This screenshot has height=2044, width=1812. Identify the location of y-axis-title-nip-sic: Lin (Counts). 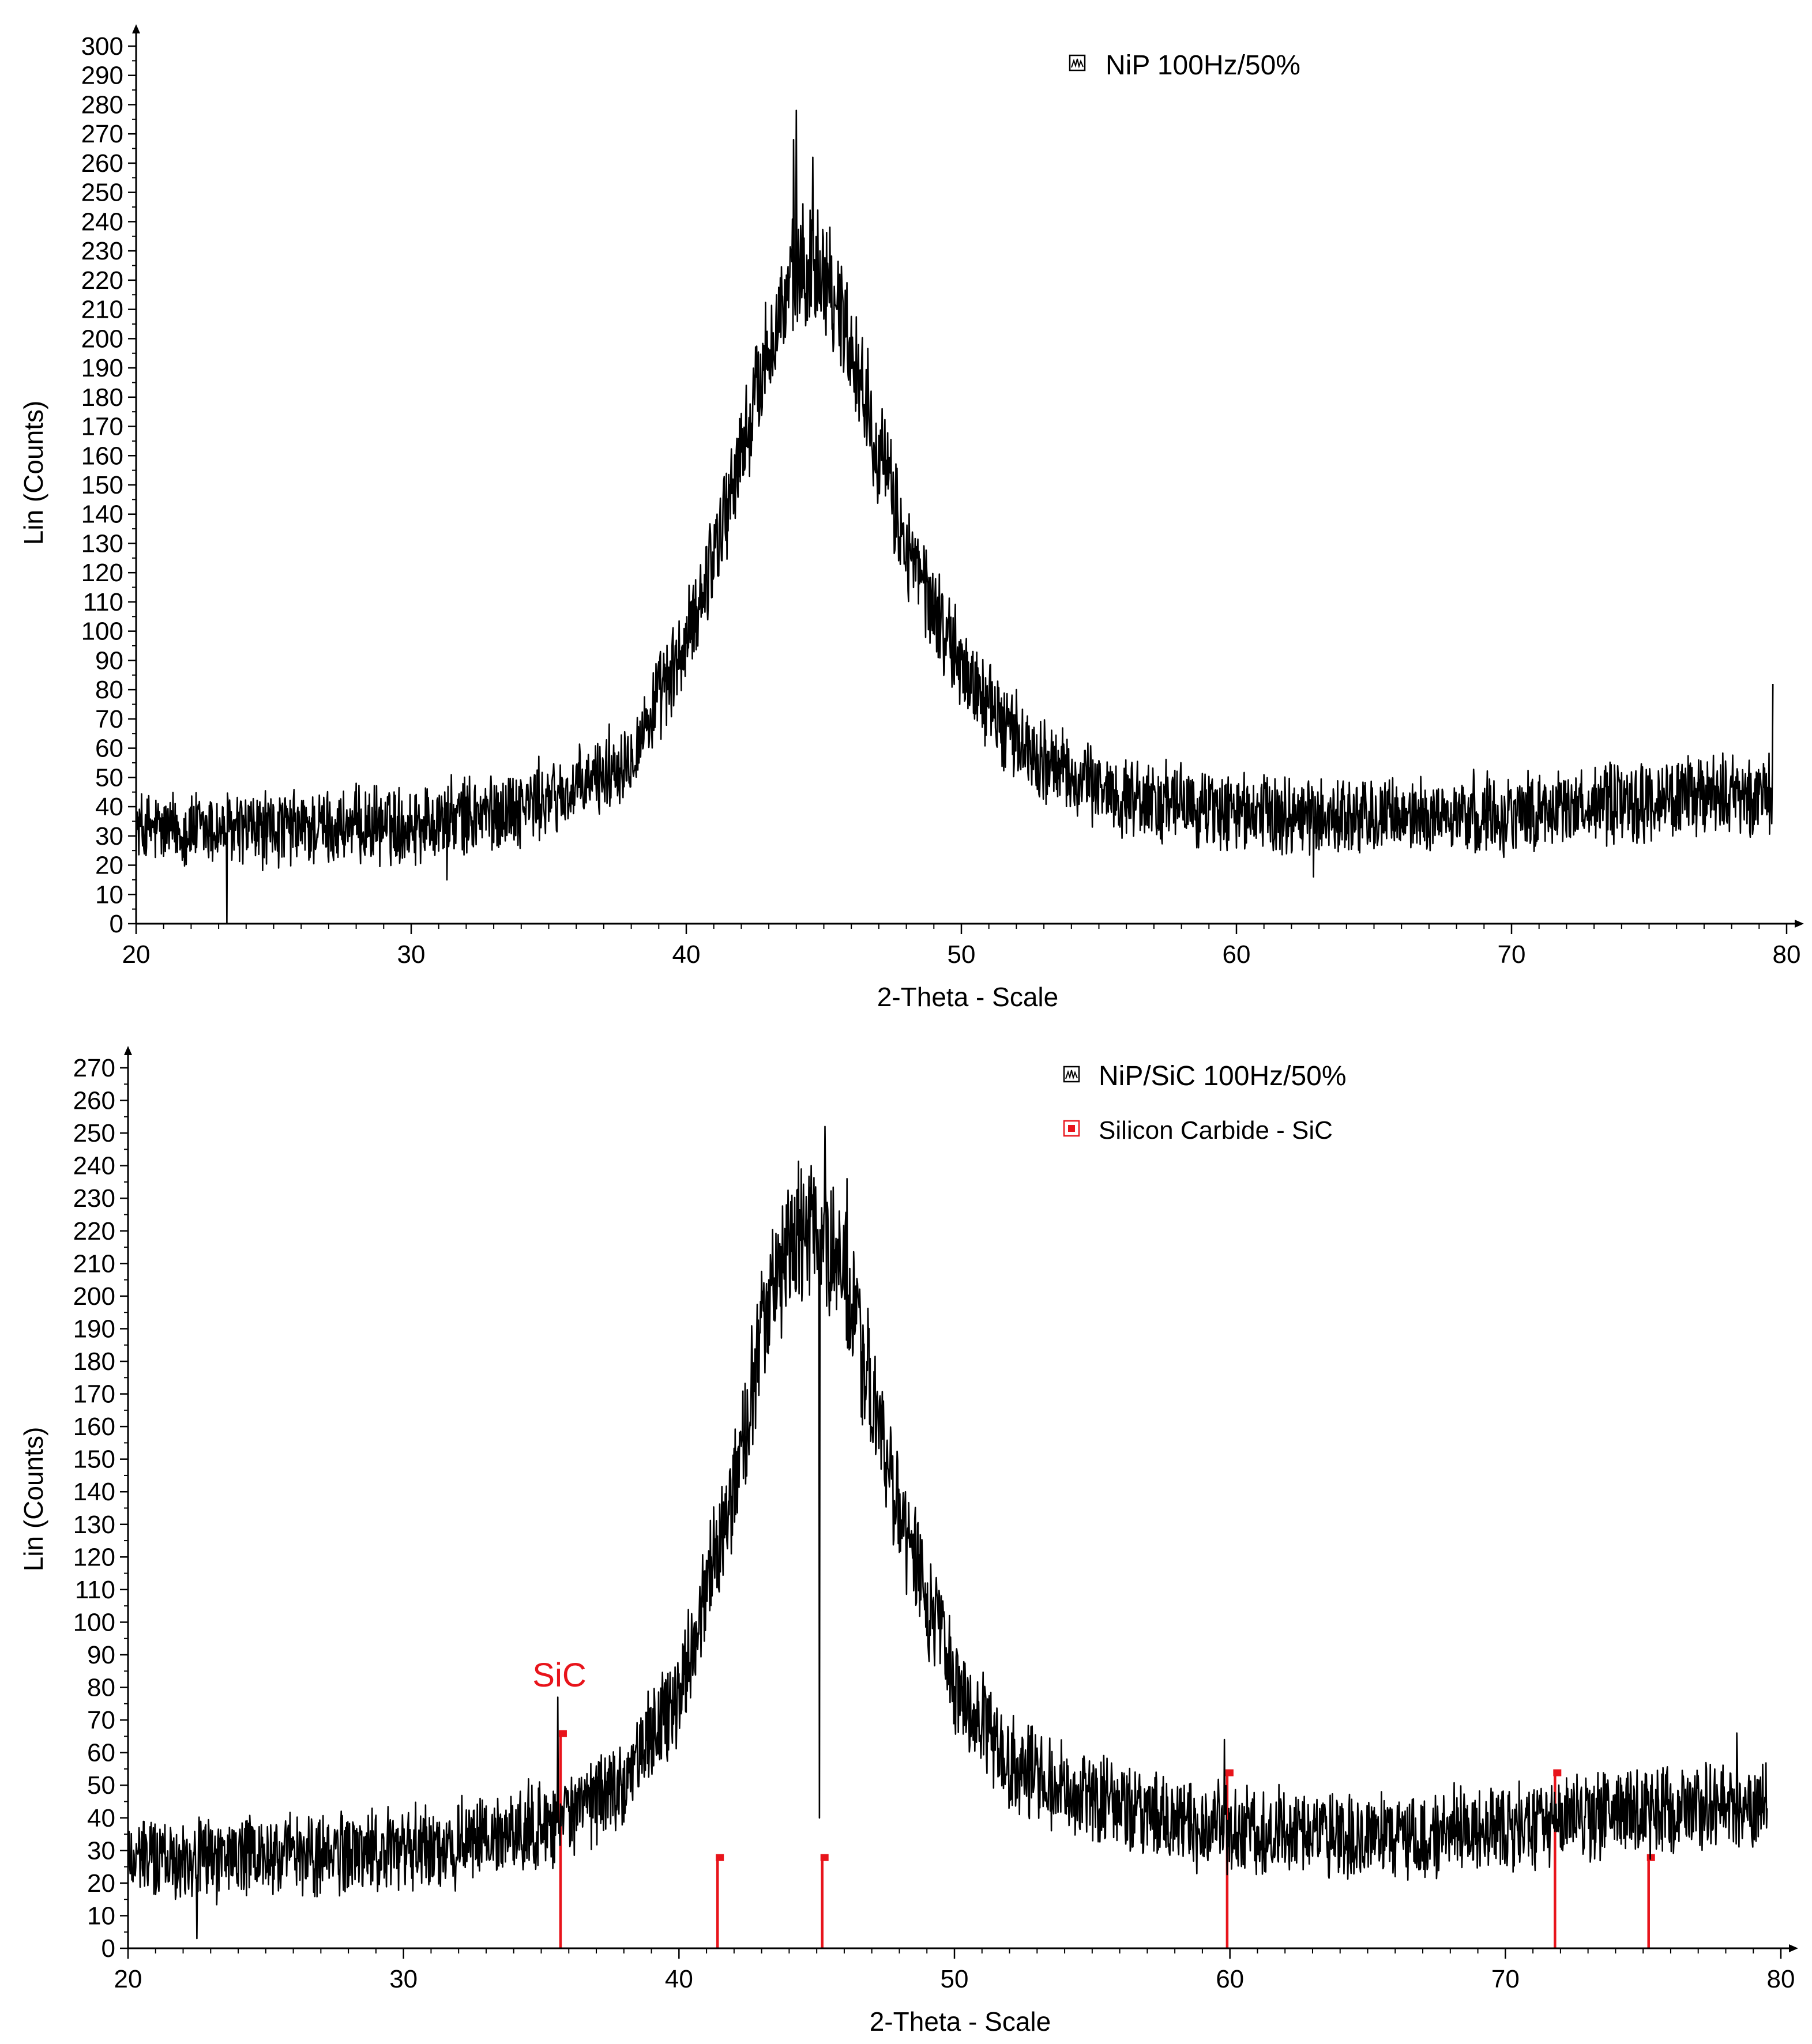
(33, 1500).